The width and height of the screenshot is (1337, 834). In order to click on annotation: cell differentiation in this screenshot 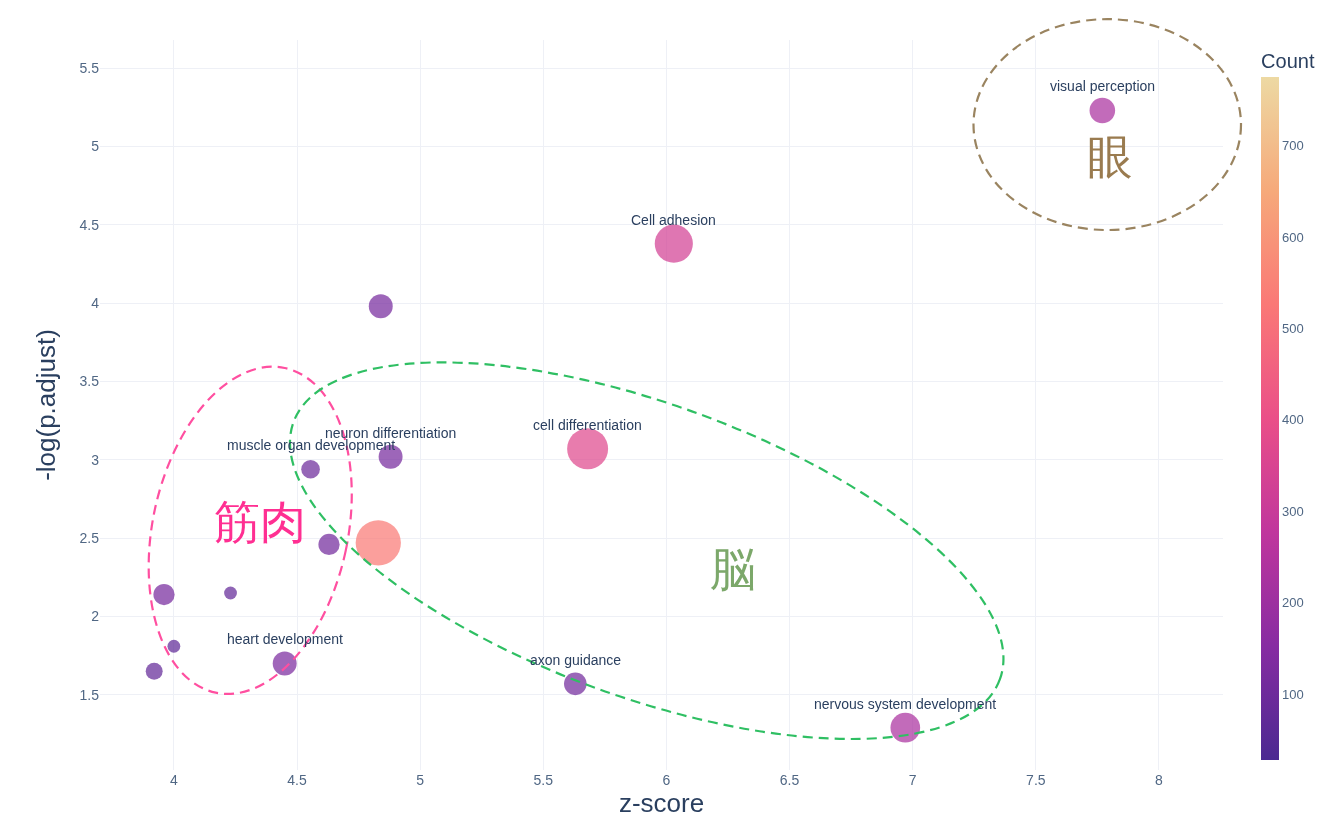, I will do `click(587, 425)`.